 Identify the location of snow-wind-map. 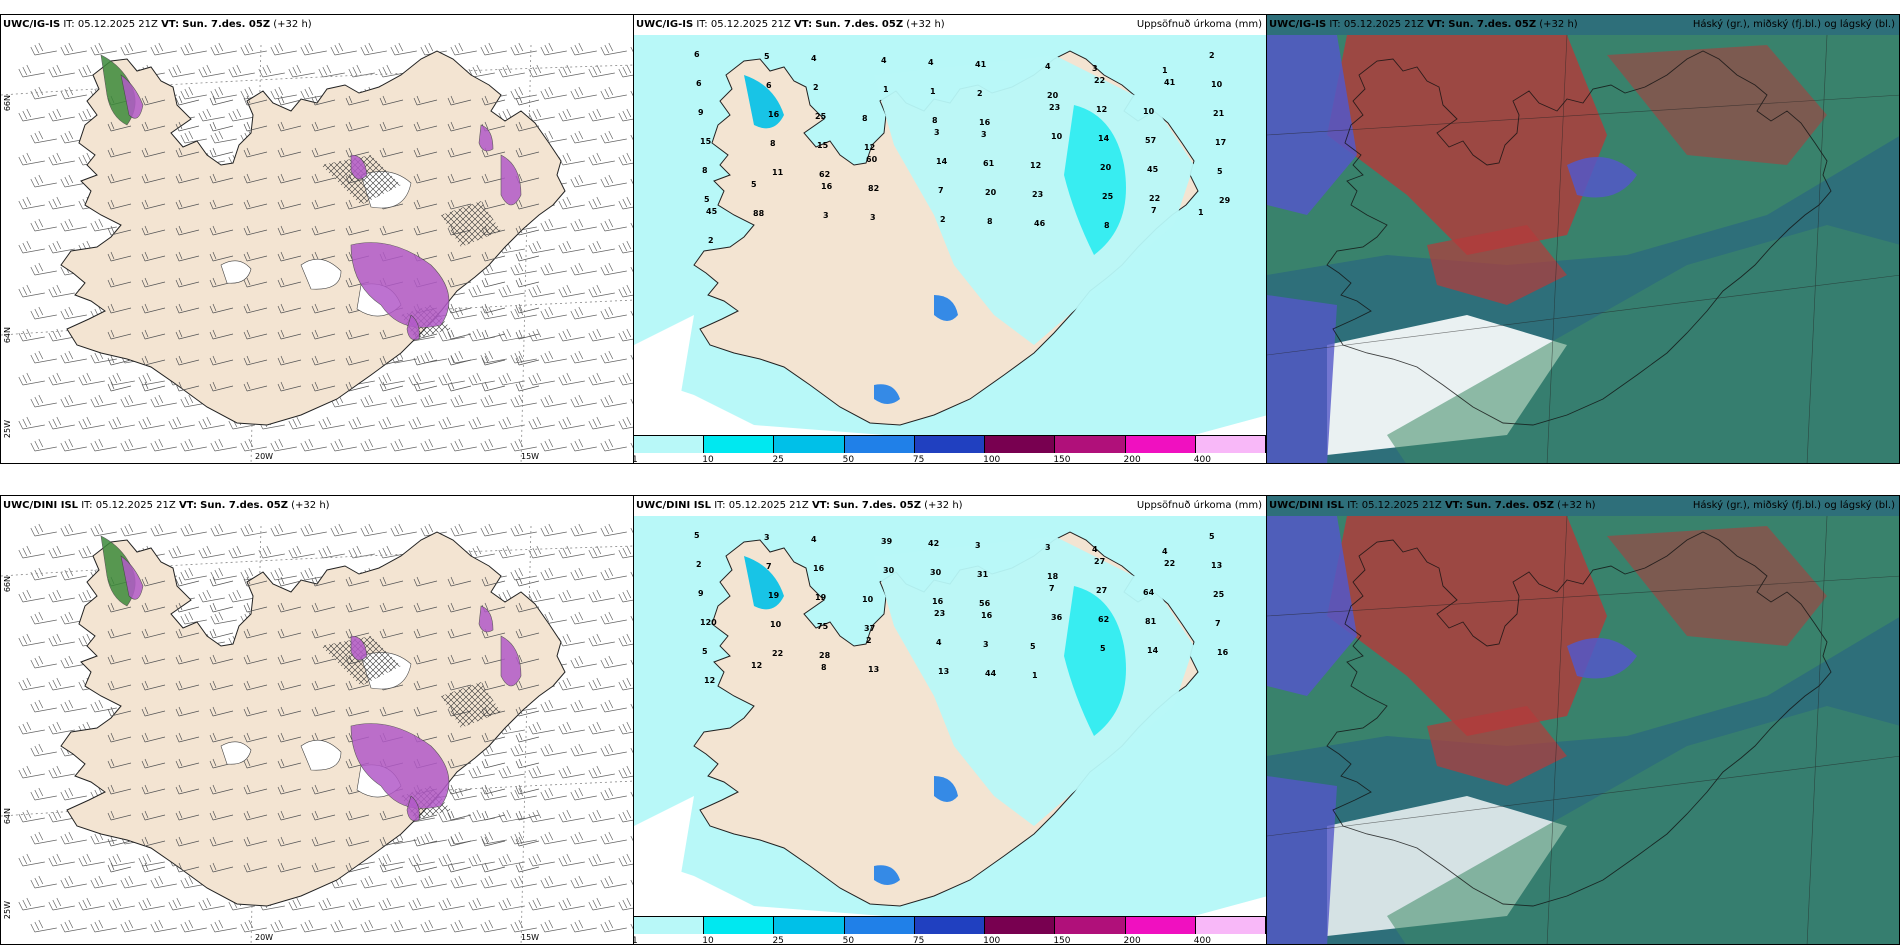
(317, 733).